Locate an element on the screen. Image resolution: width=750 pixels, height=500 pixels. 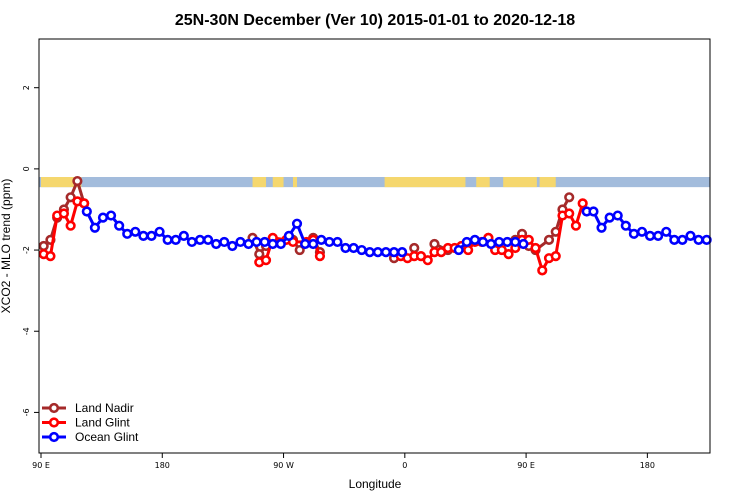
ocean-strip is located at coordinates (374, 182).